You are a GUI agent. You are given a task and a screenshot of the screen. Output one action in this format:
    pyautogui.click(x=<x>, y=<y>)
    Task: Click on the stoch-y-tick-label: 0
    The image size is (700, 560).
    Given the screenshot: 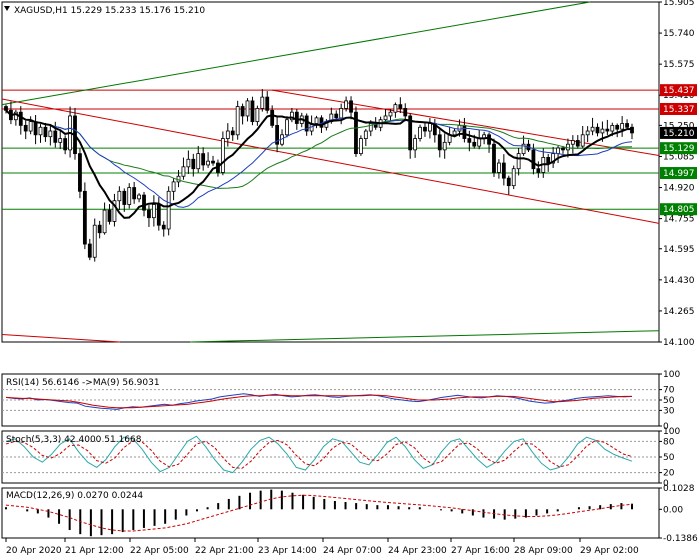 What is the action you would take?
    pyautogui.click(x=666, y=484)
    